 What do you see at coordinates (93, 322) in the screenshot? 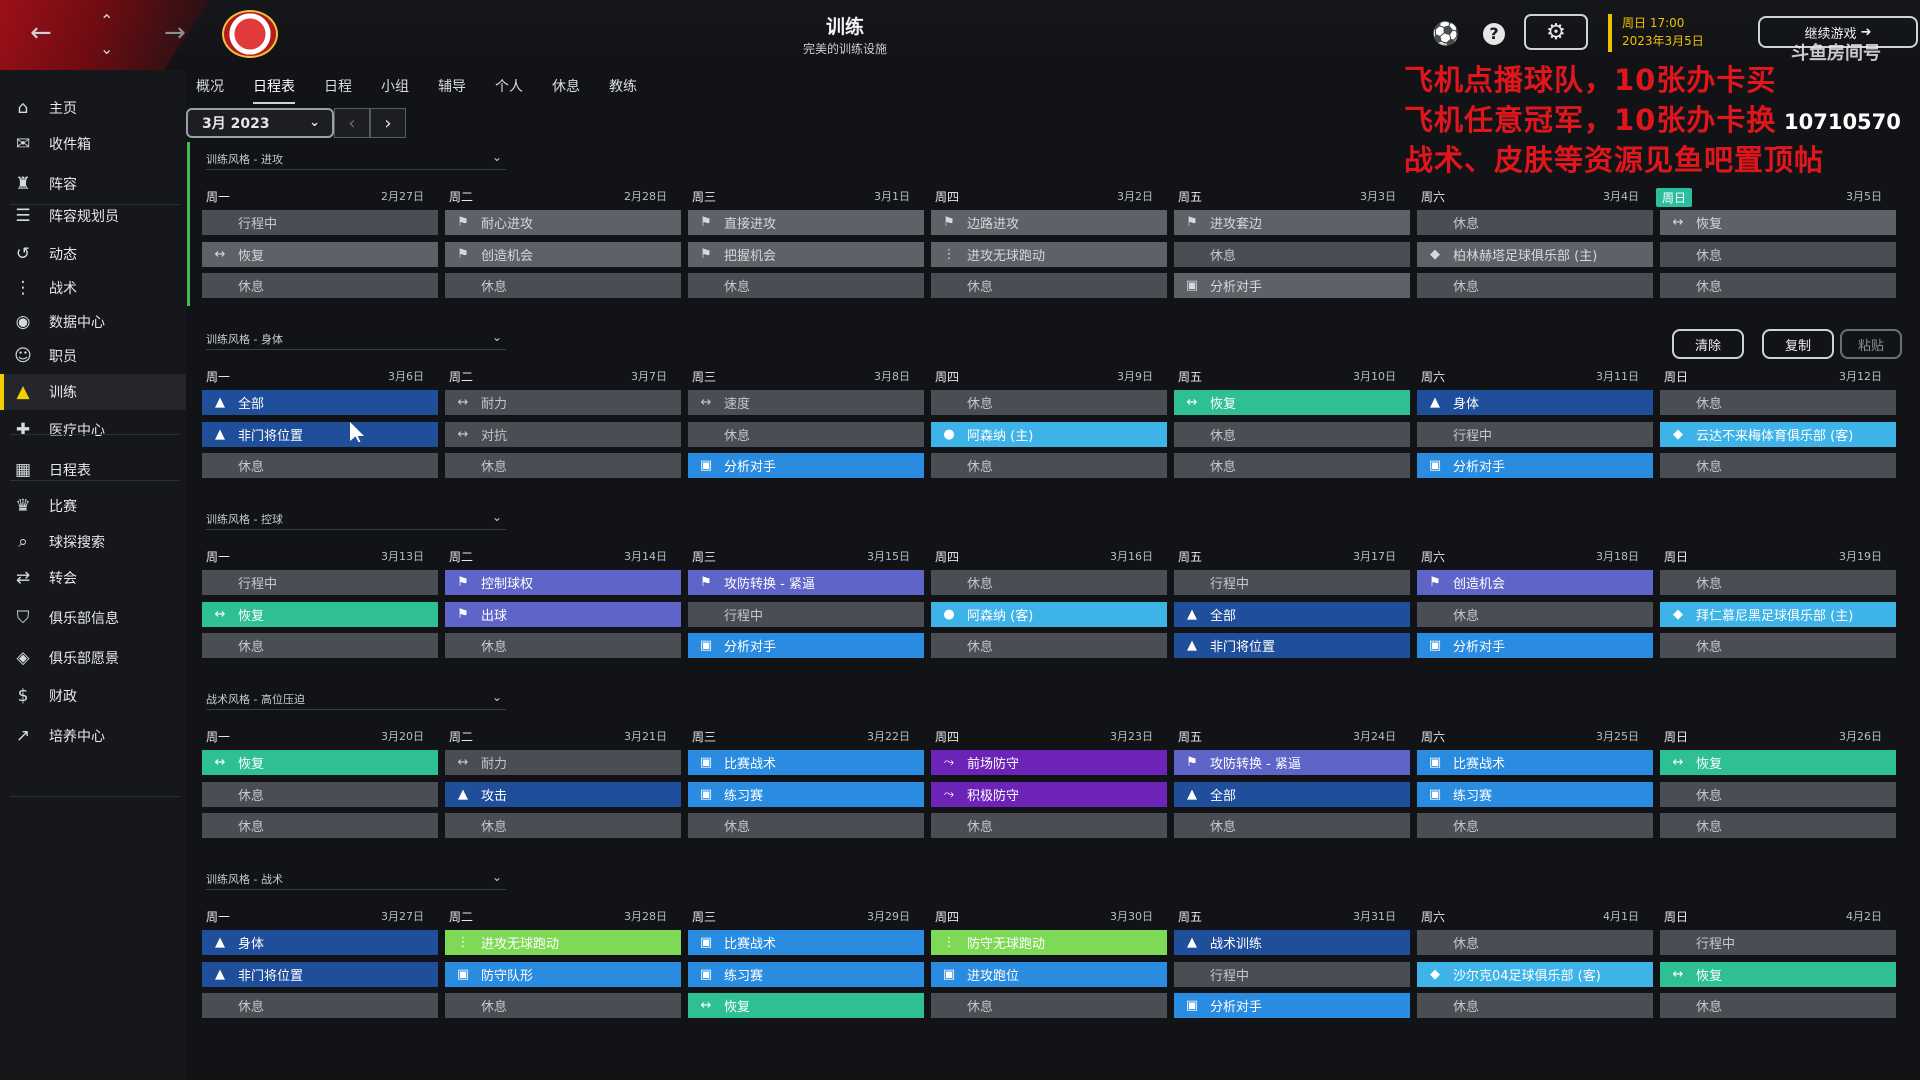
I see `sidebar-item-data: ◉ 数据中心` at bounding box center [93, 322].